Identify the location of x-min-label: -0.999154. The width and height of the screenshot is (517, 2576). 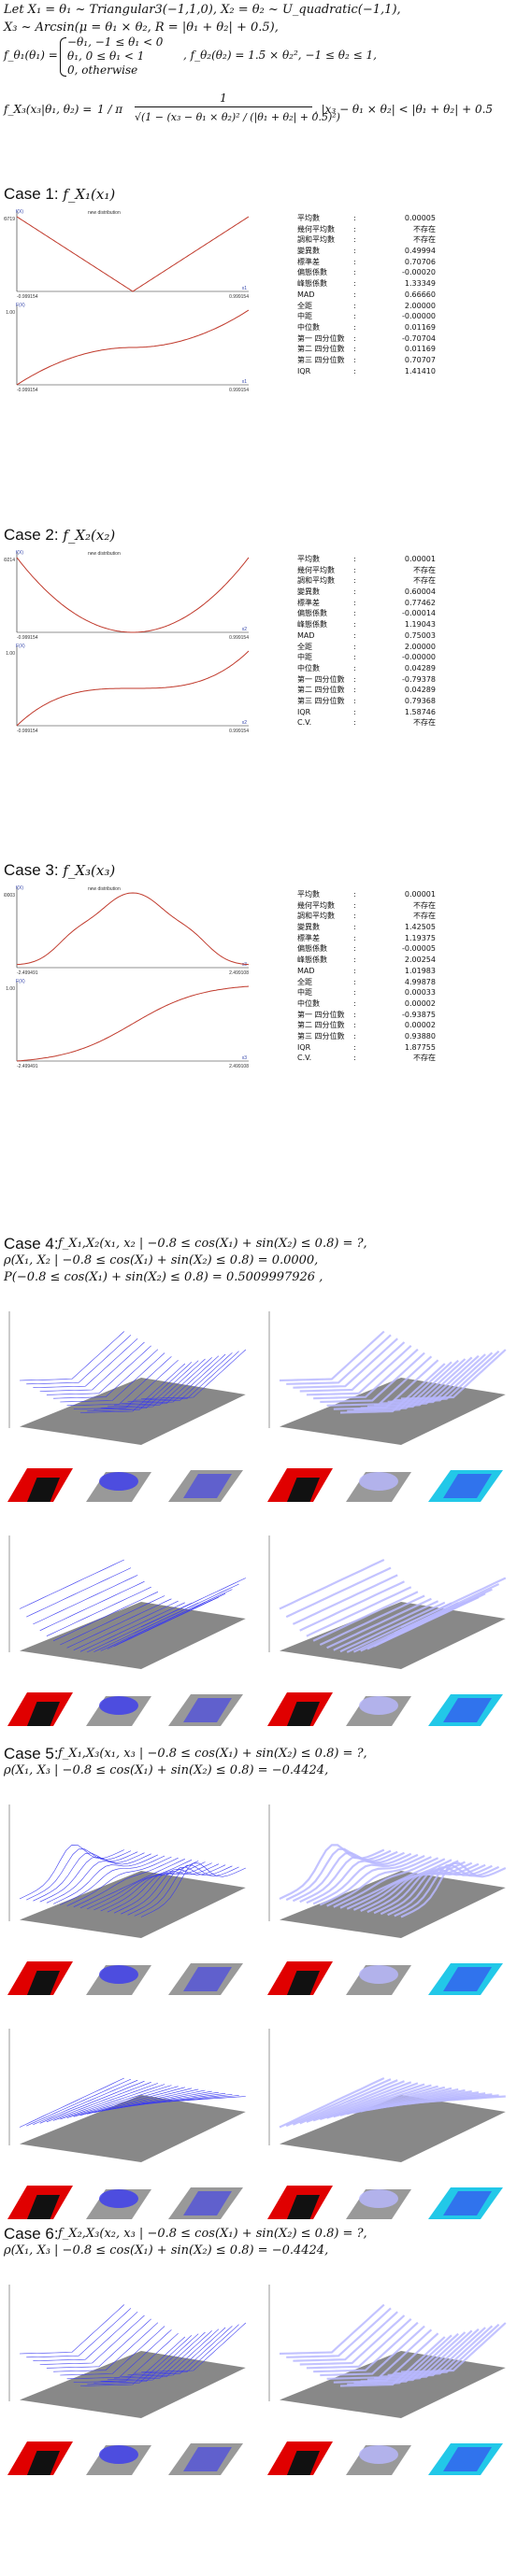
(27, 296).